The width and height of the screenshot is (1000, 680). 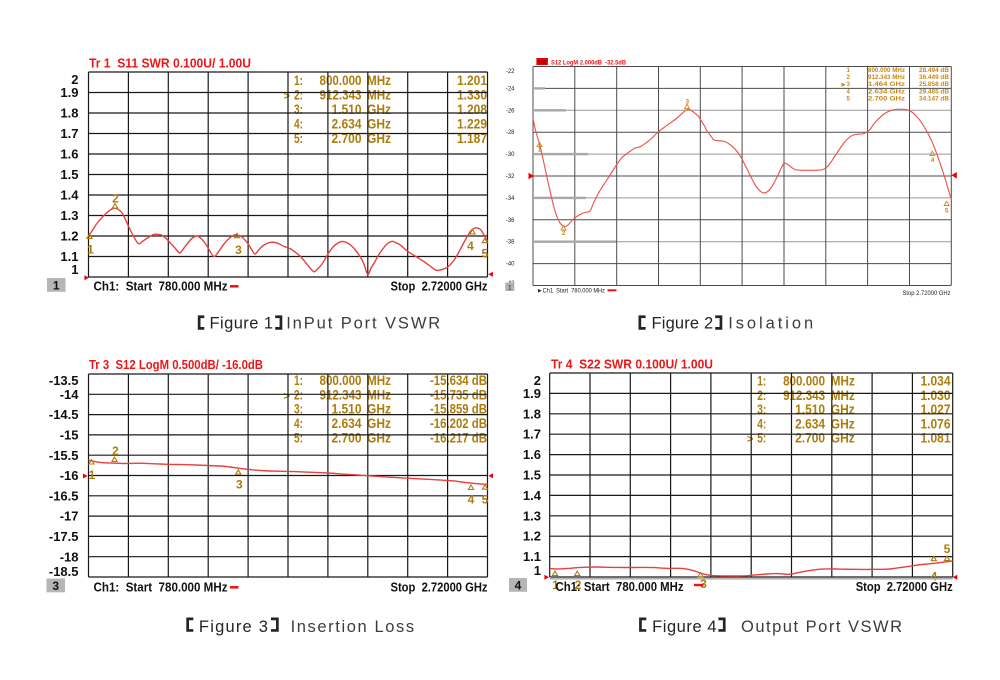 I want to click on svg-text: -34, so click(x=510, y=199).